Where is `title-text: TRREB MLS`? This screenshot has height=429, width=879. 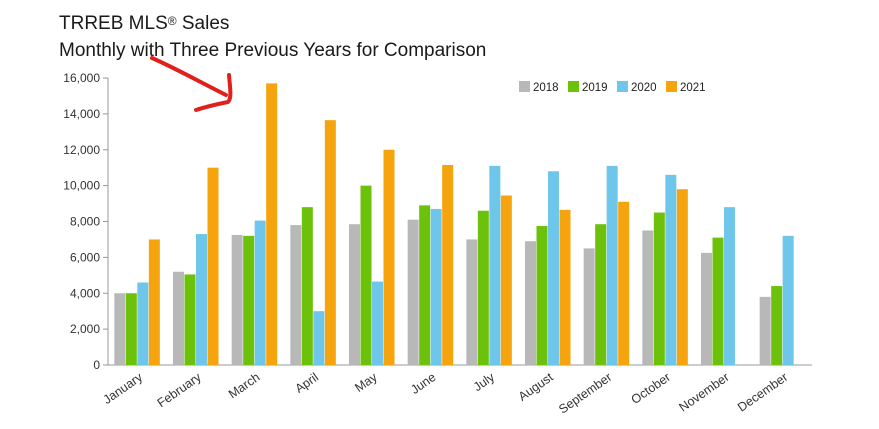 title-text: TRREB MLS is located at coordinates (113, 23).